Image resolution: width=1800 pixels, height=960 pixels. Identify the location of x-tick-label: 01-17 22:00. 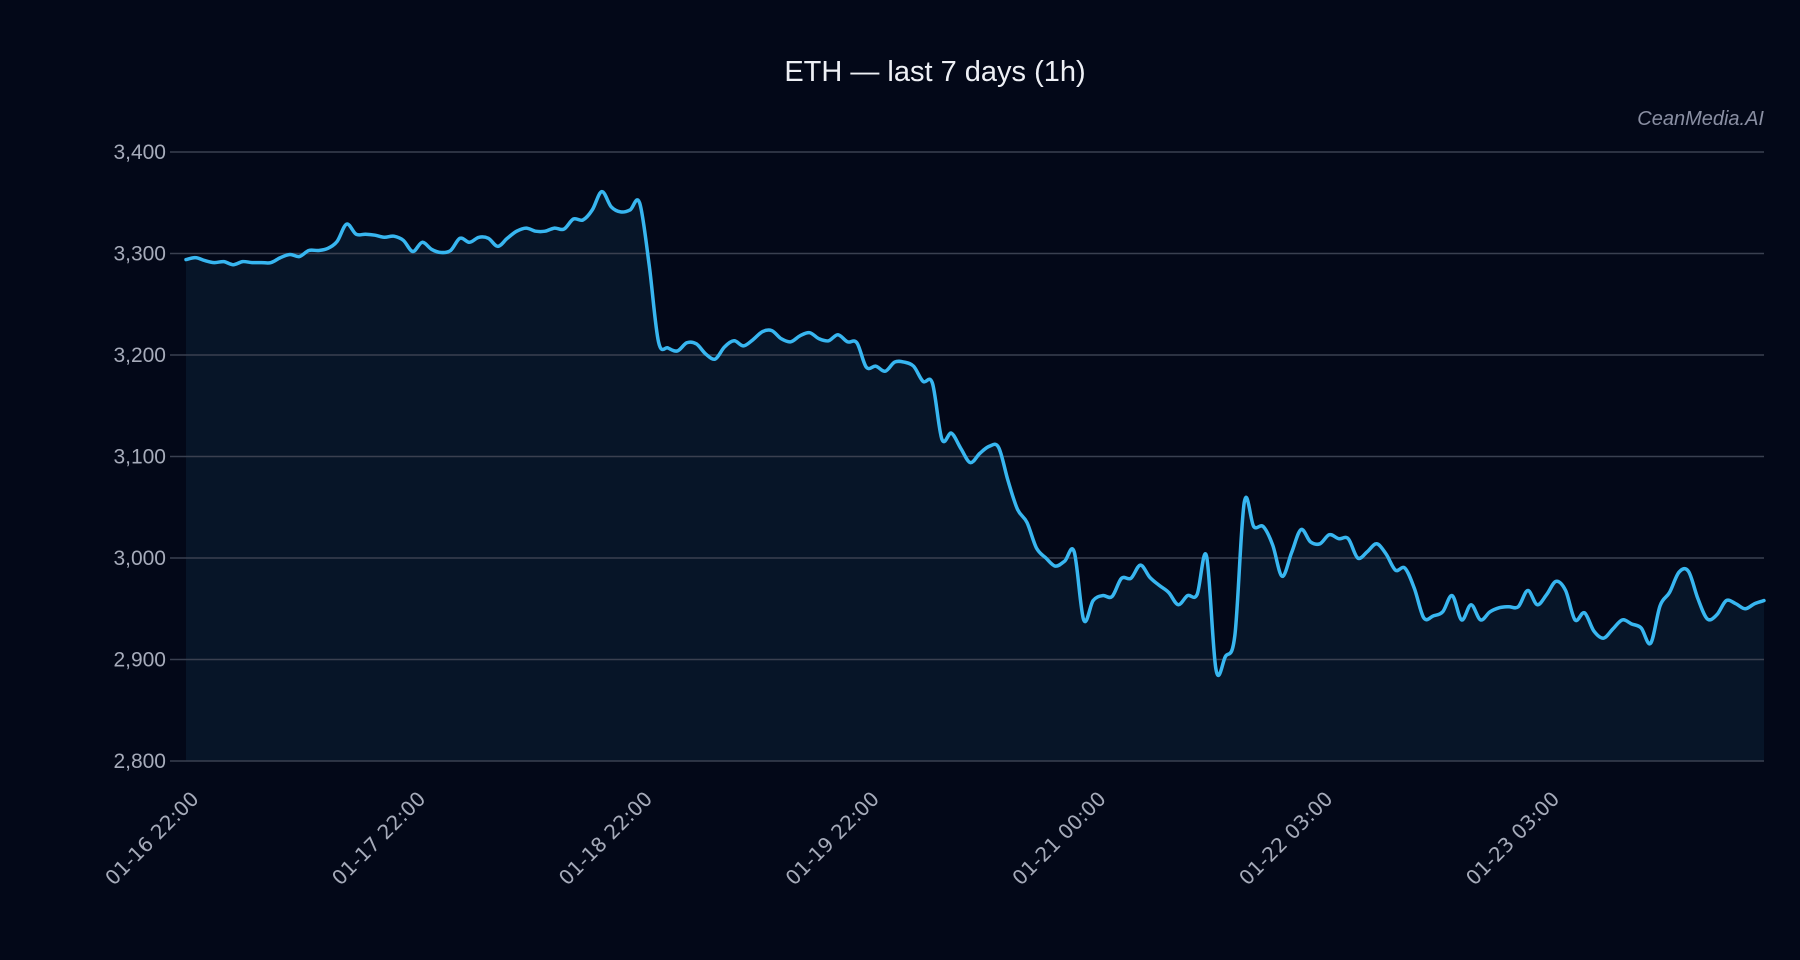
(378, 838).